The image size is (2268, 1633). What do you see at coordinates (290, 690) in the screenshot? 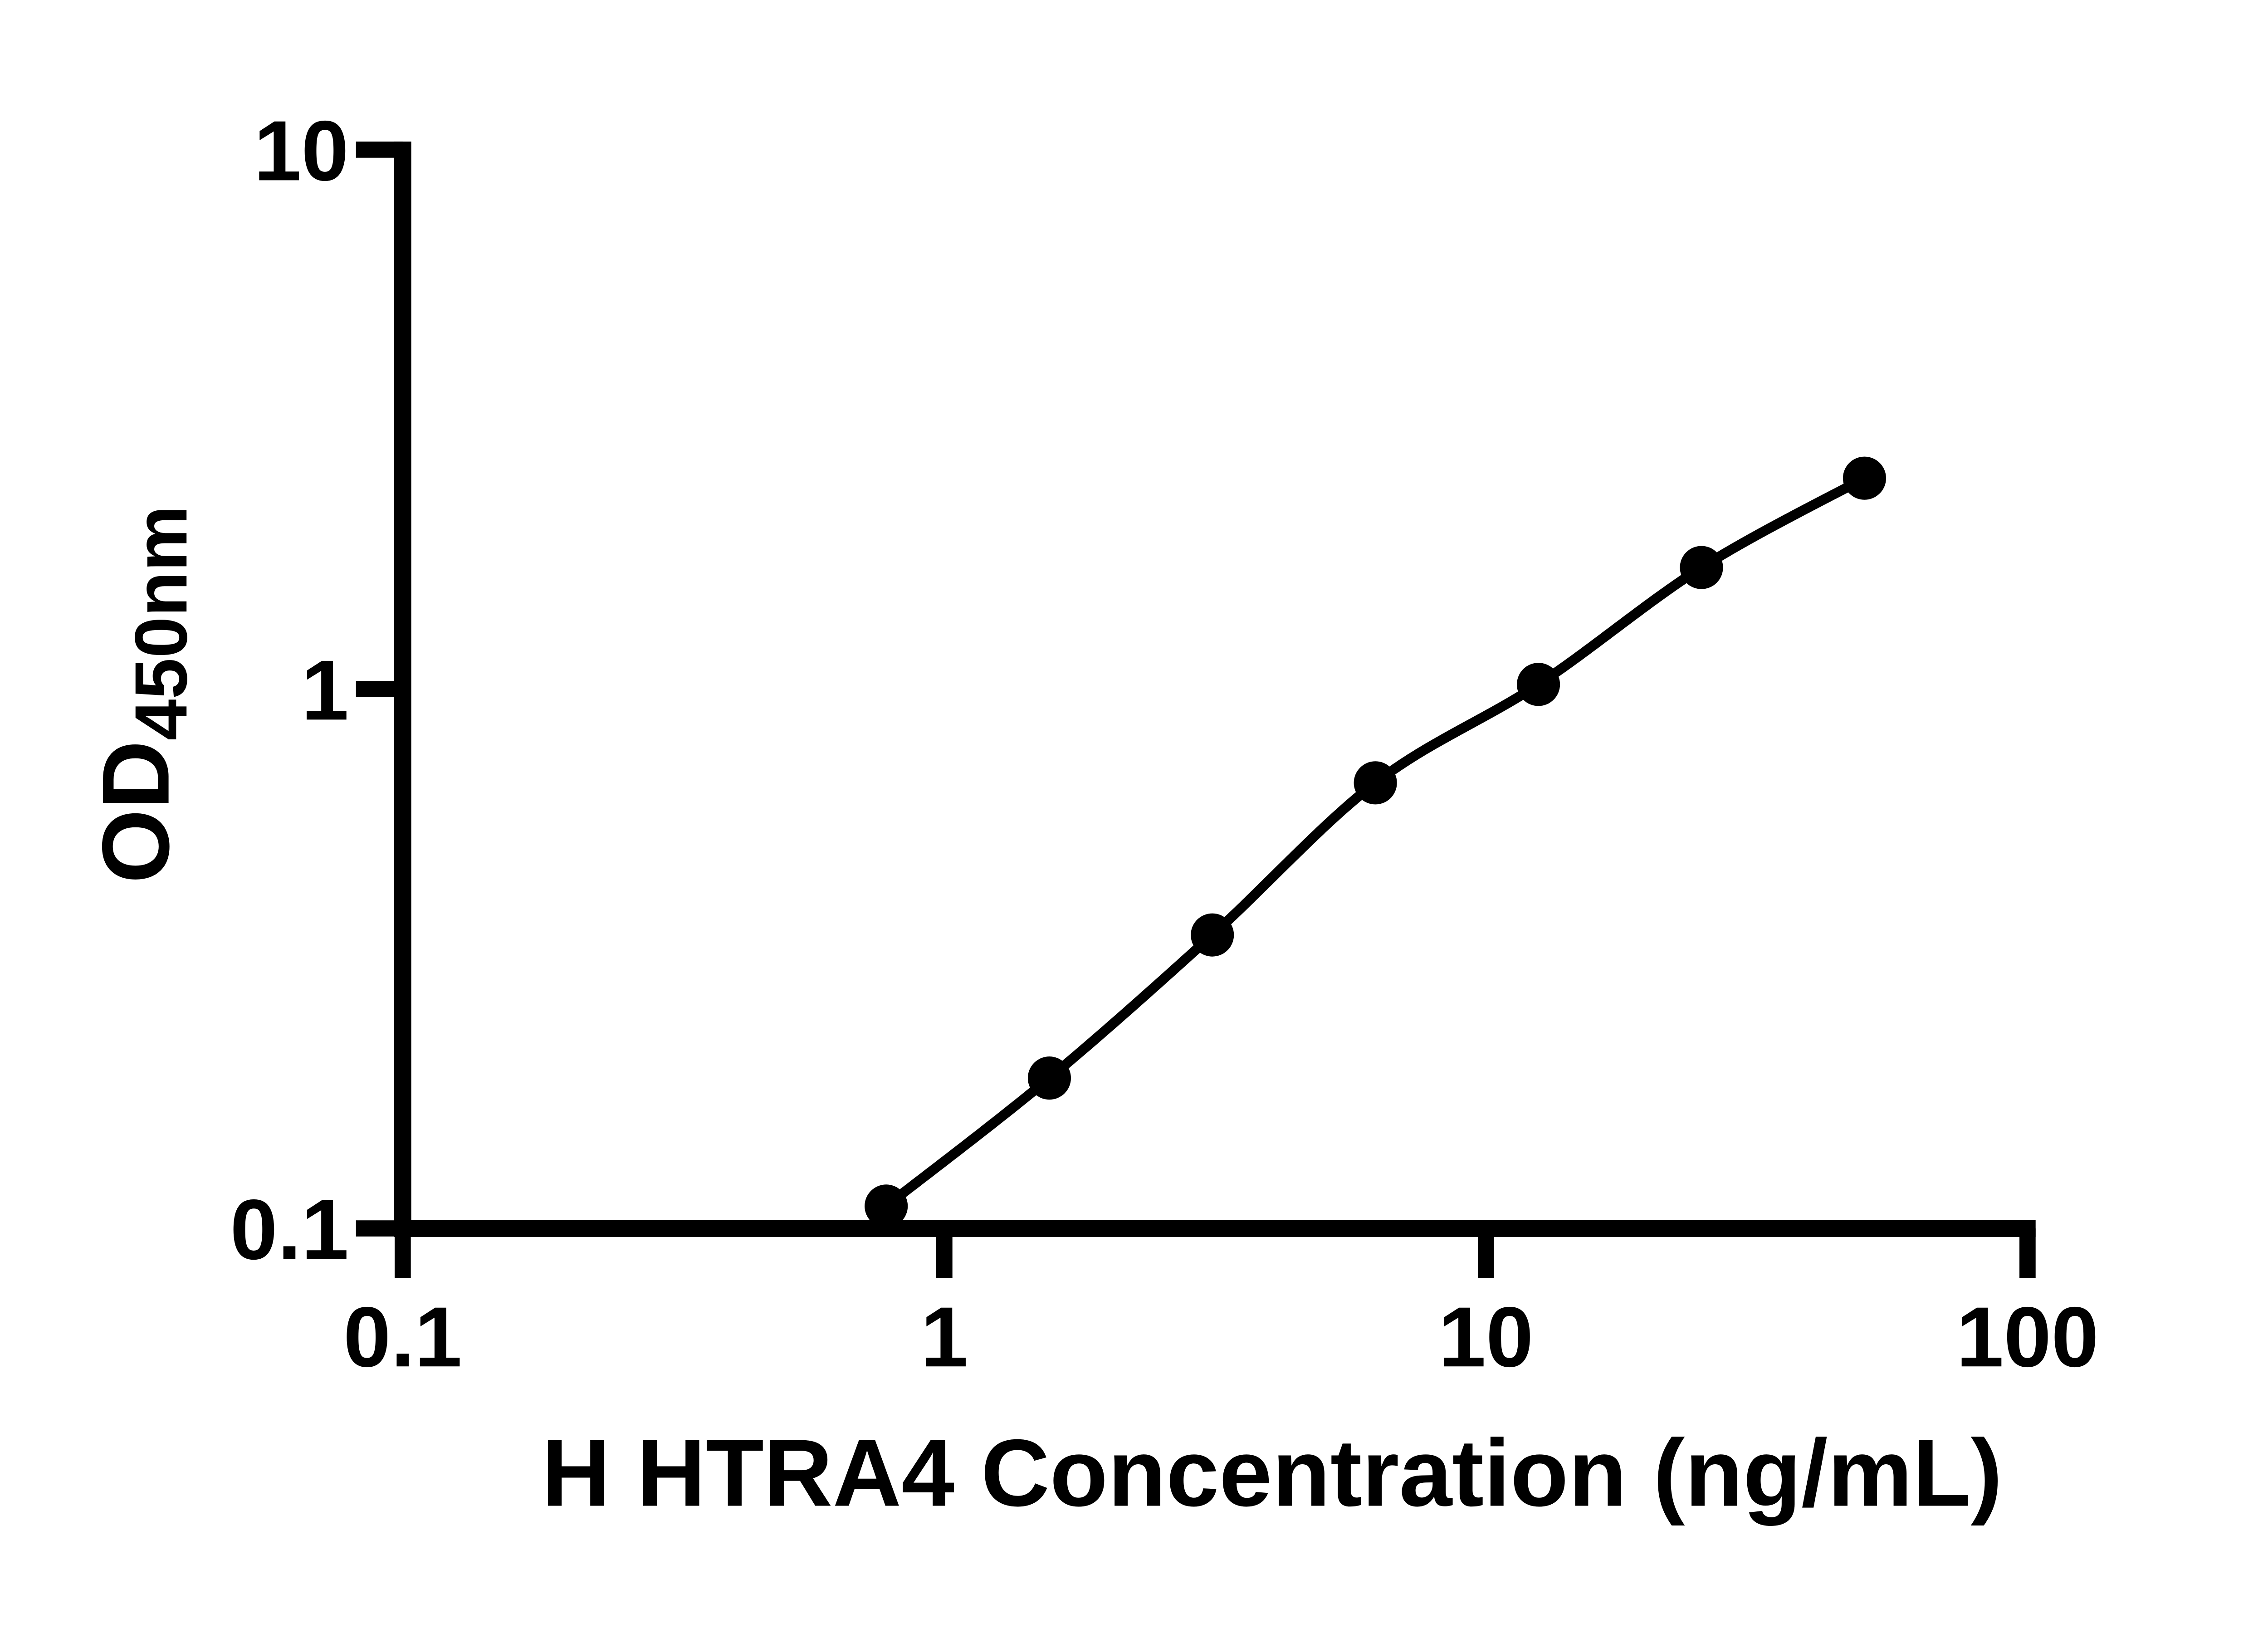
I see `y-axis-tick-labels: 0.1 1 10` at bounding box center [290, 690].